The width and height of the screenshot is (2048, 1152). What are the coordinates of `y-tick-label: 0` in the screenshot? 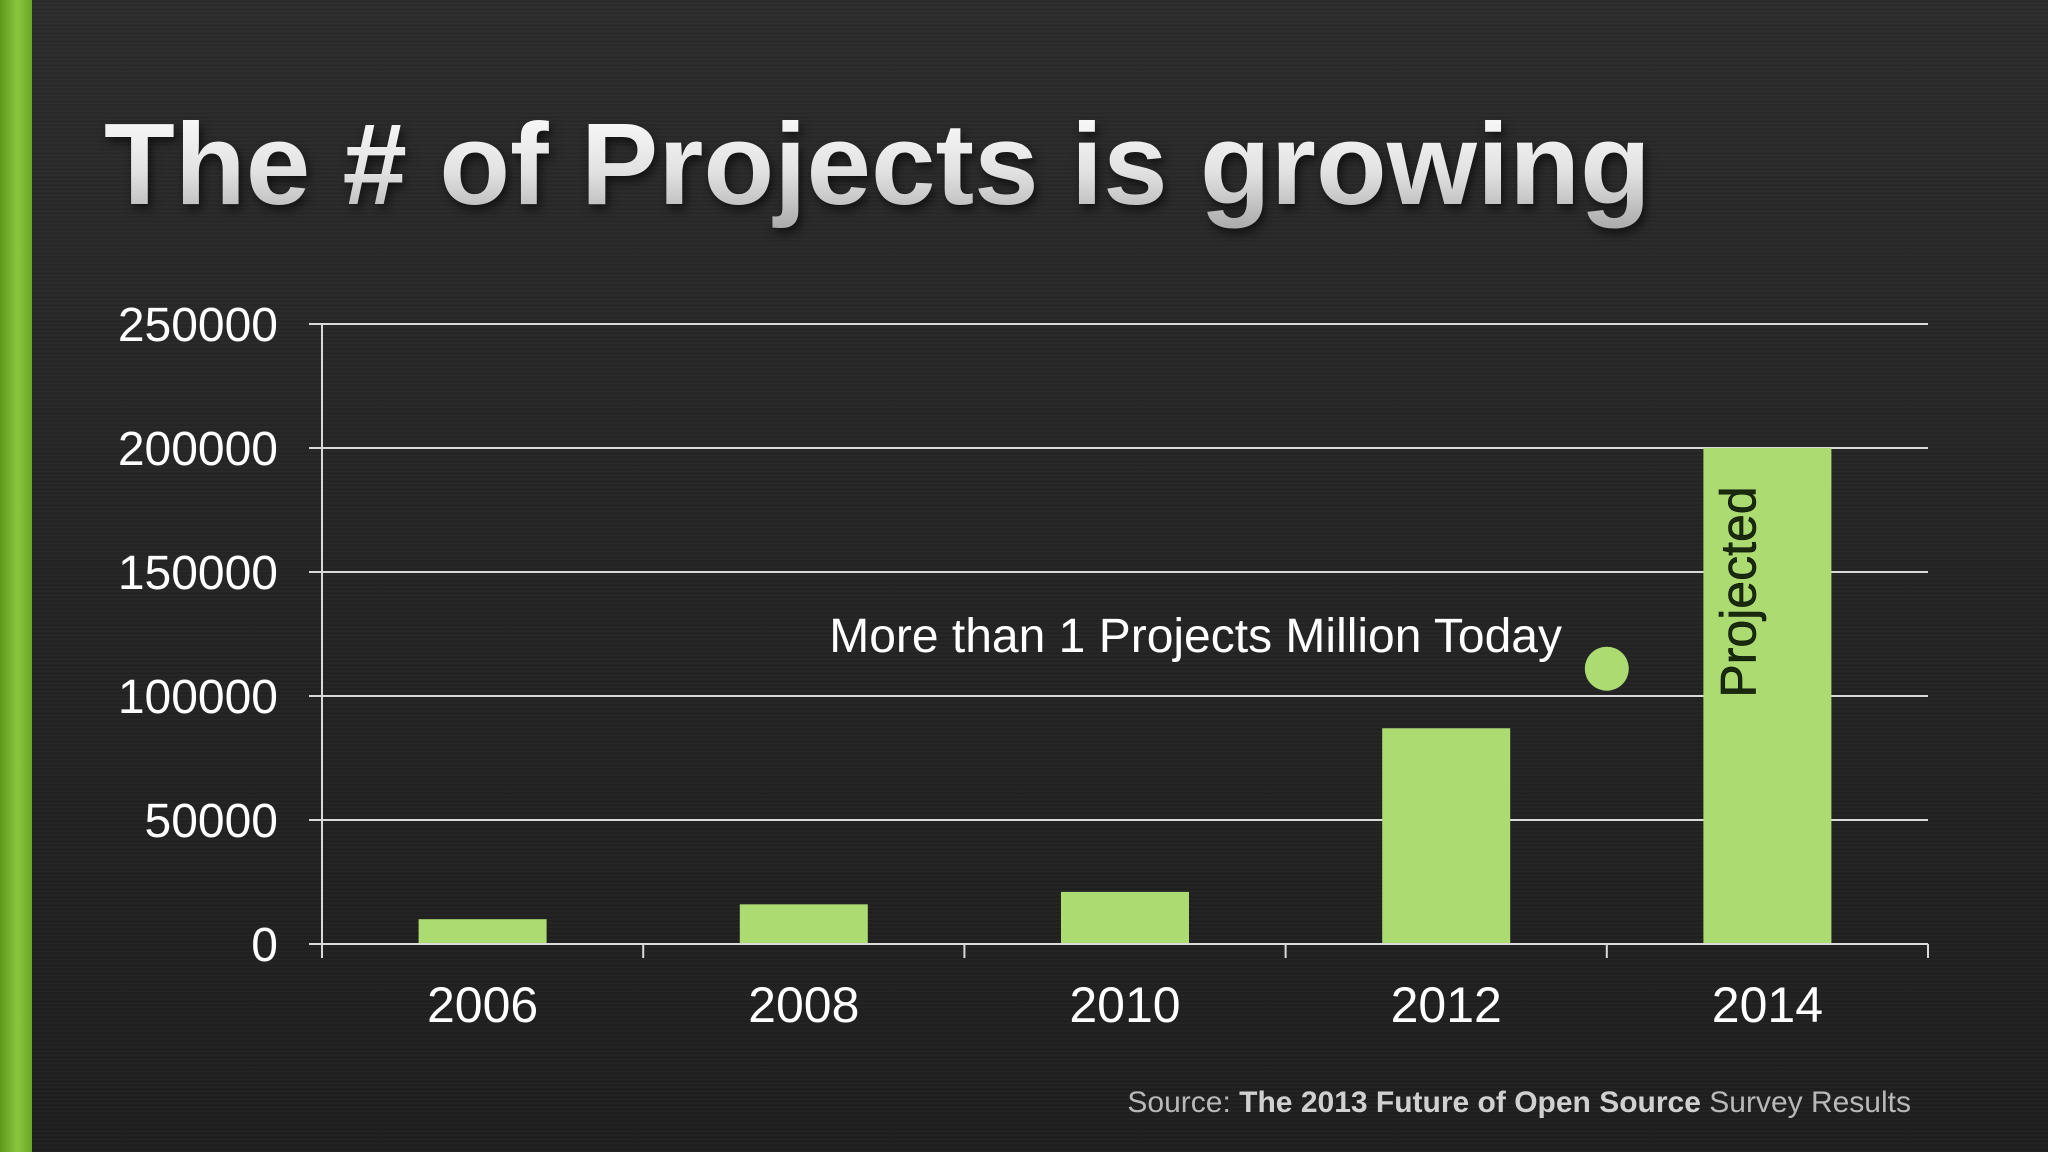 It's located at (264, 945).